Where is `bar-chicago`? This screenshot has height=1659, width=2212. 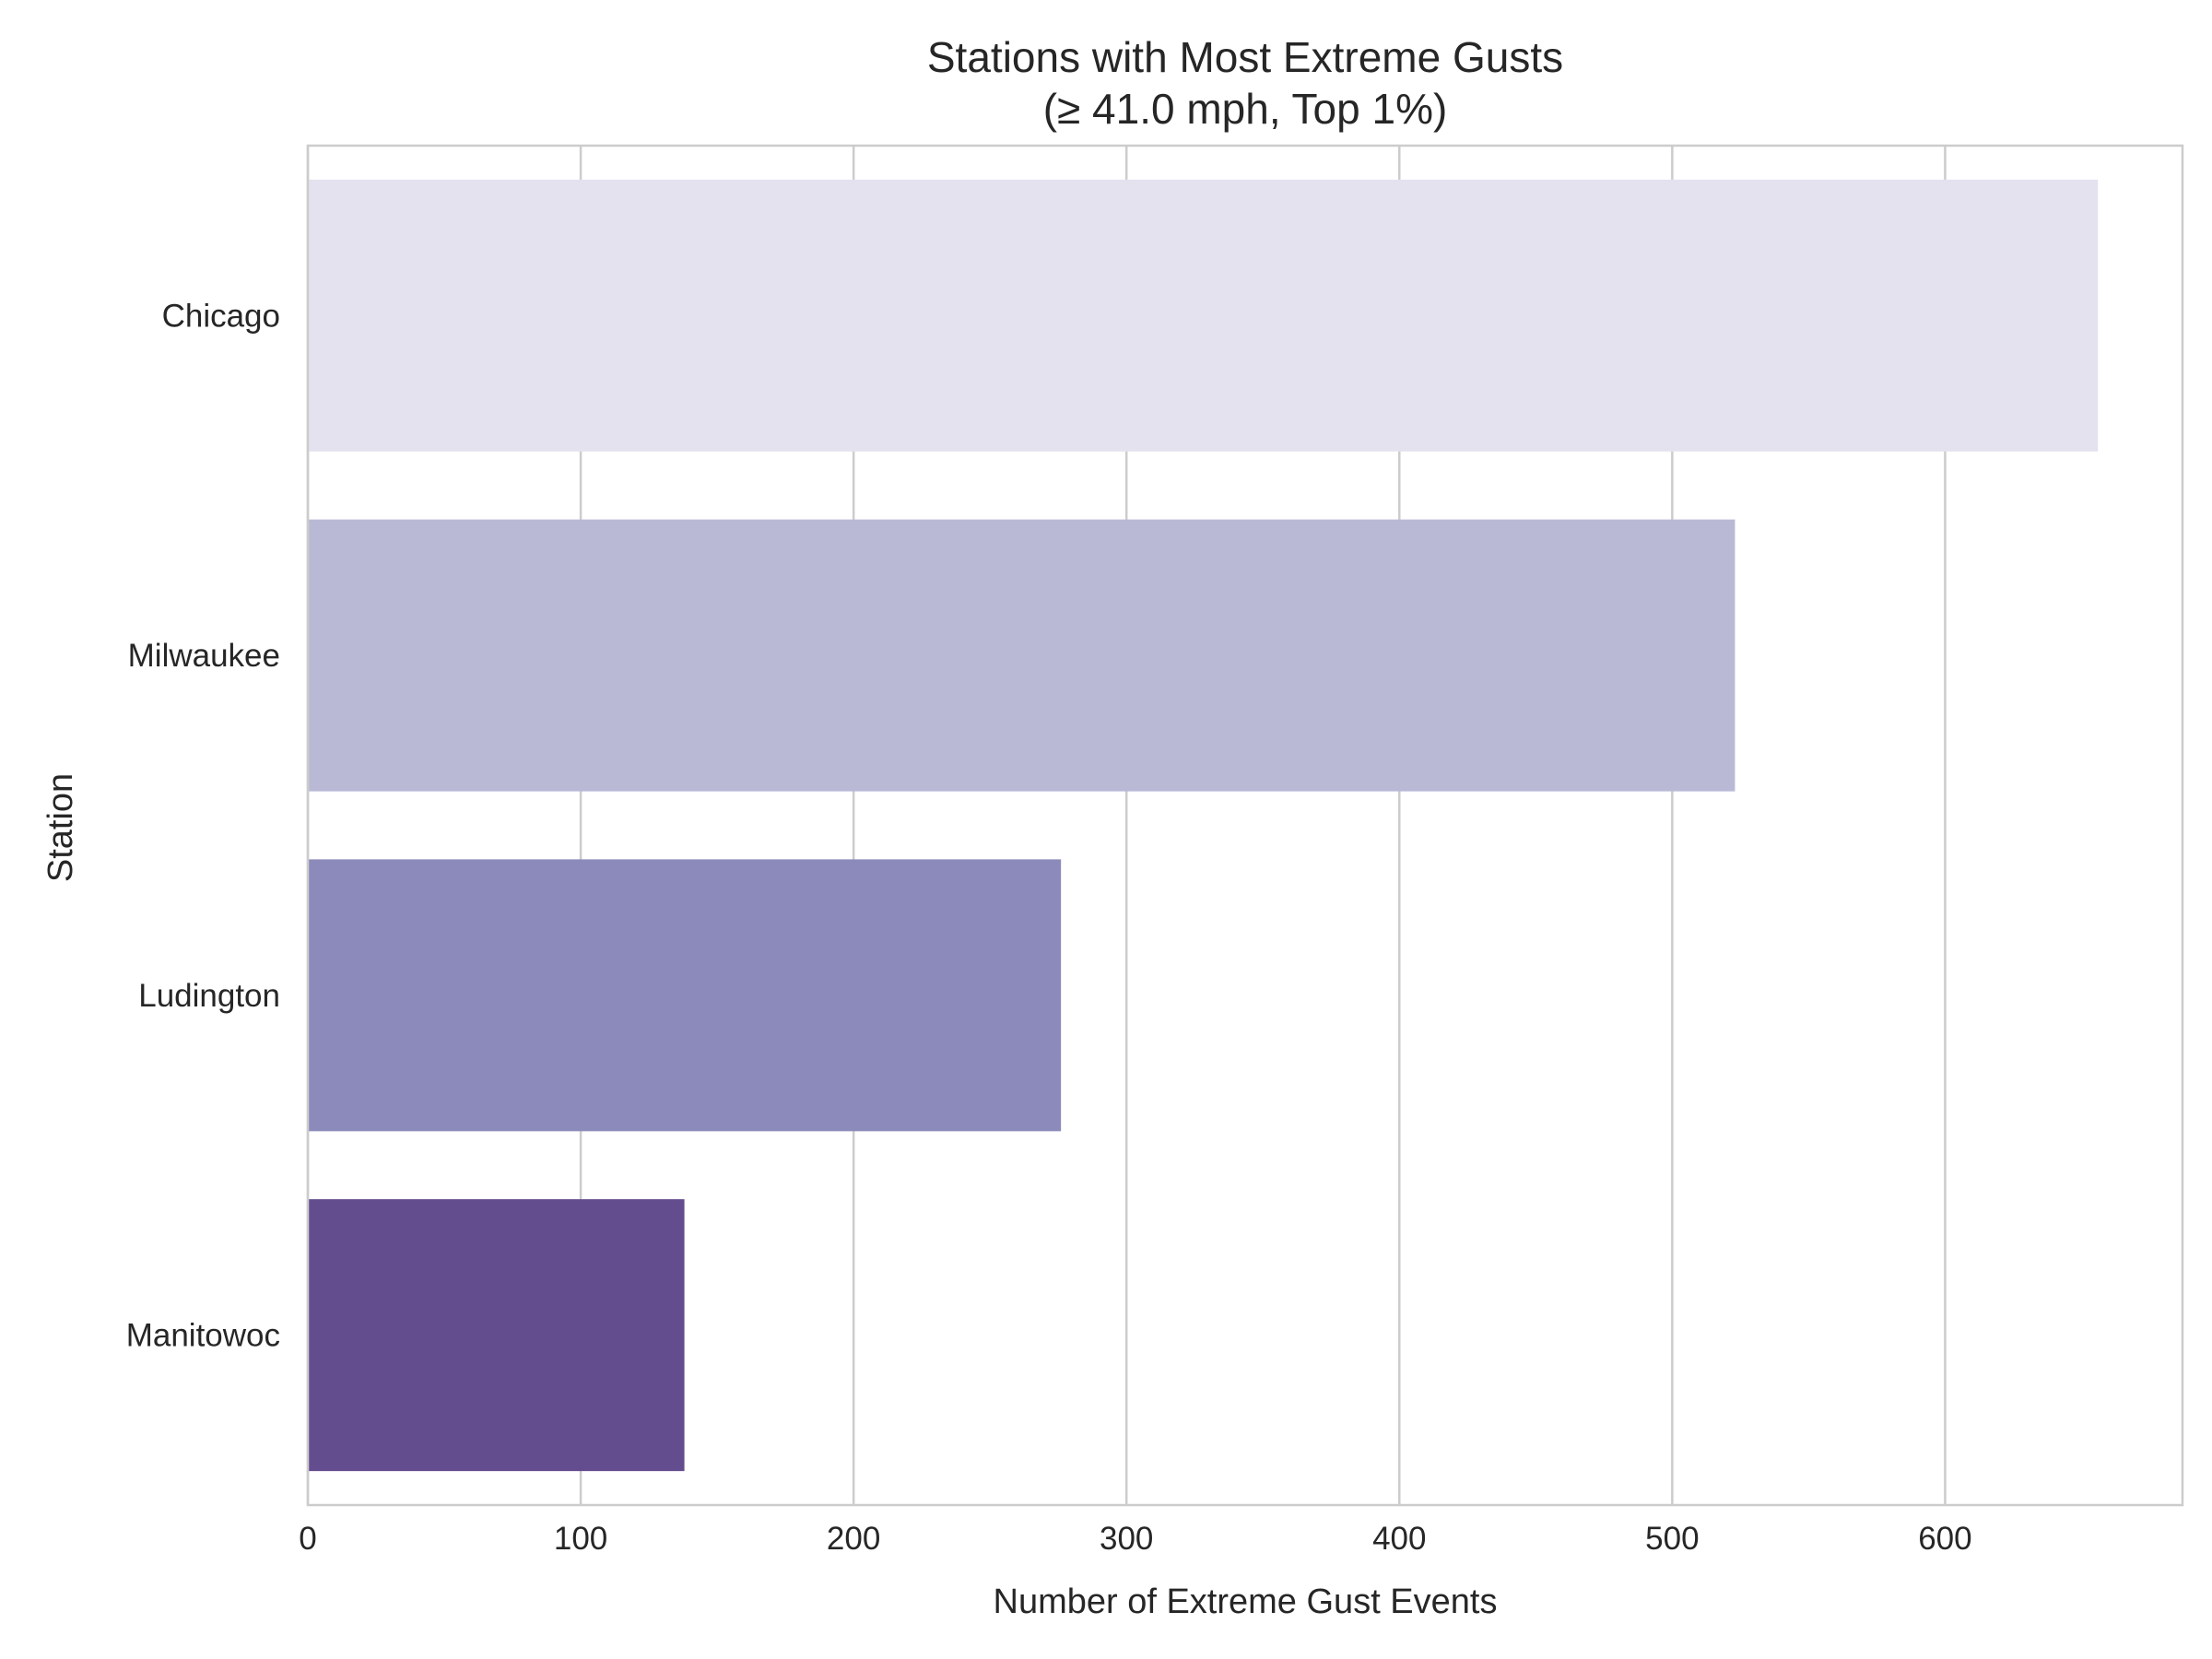
bar-chicago is located at coordinates (1203, 315).